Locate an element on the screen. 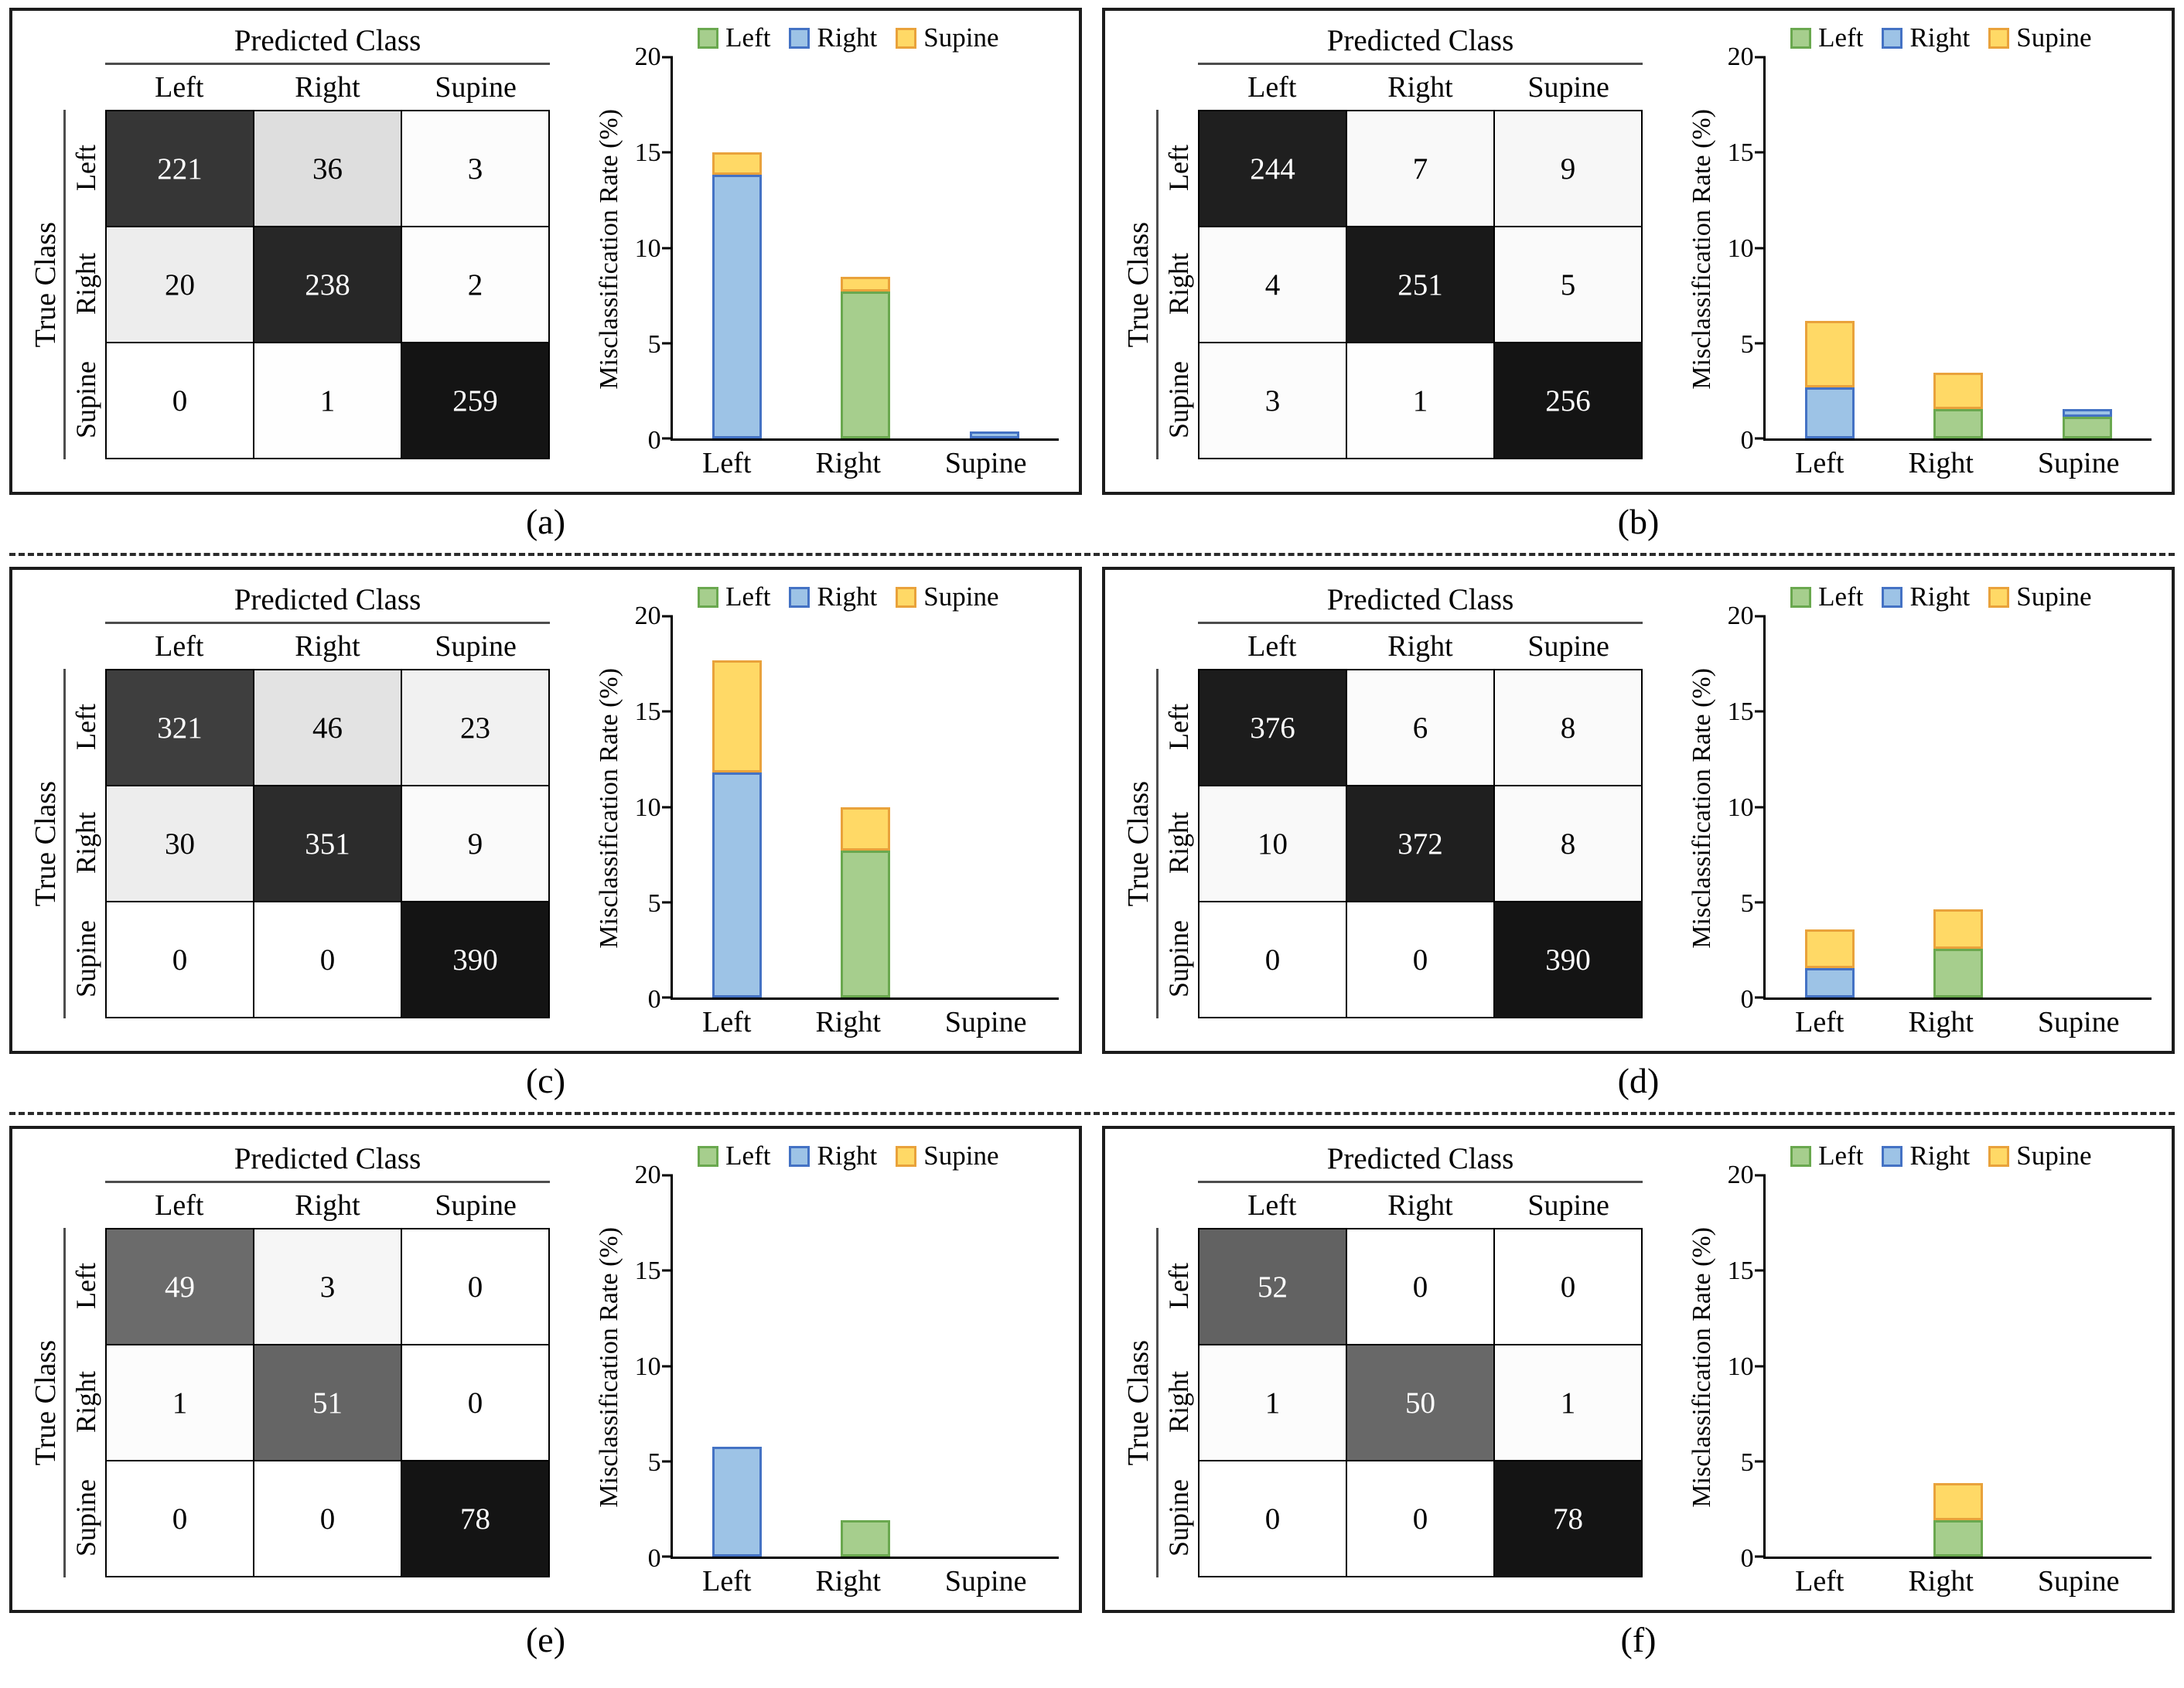  matrix-cell: 6 is located at coordinates (1420, 728).